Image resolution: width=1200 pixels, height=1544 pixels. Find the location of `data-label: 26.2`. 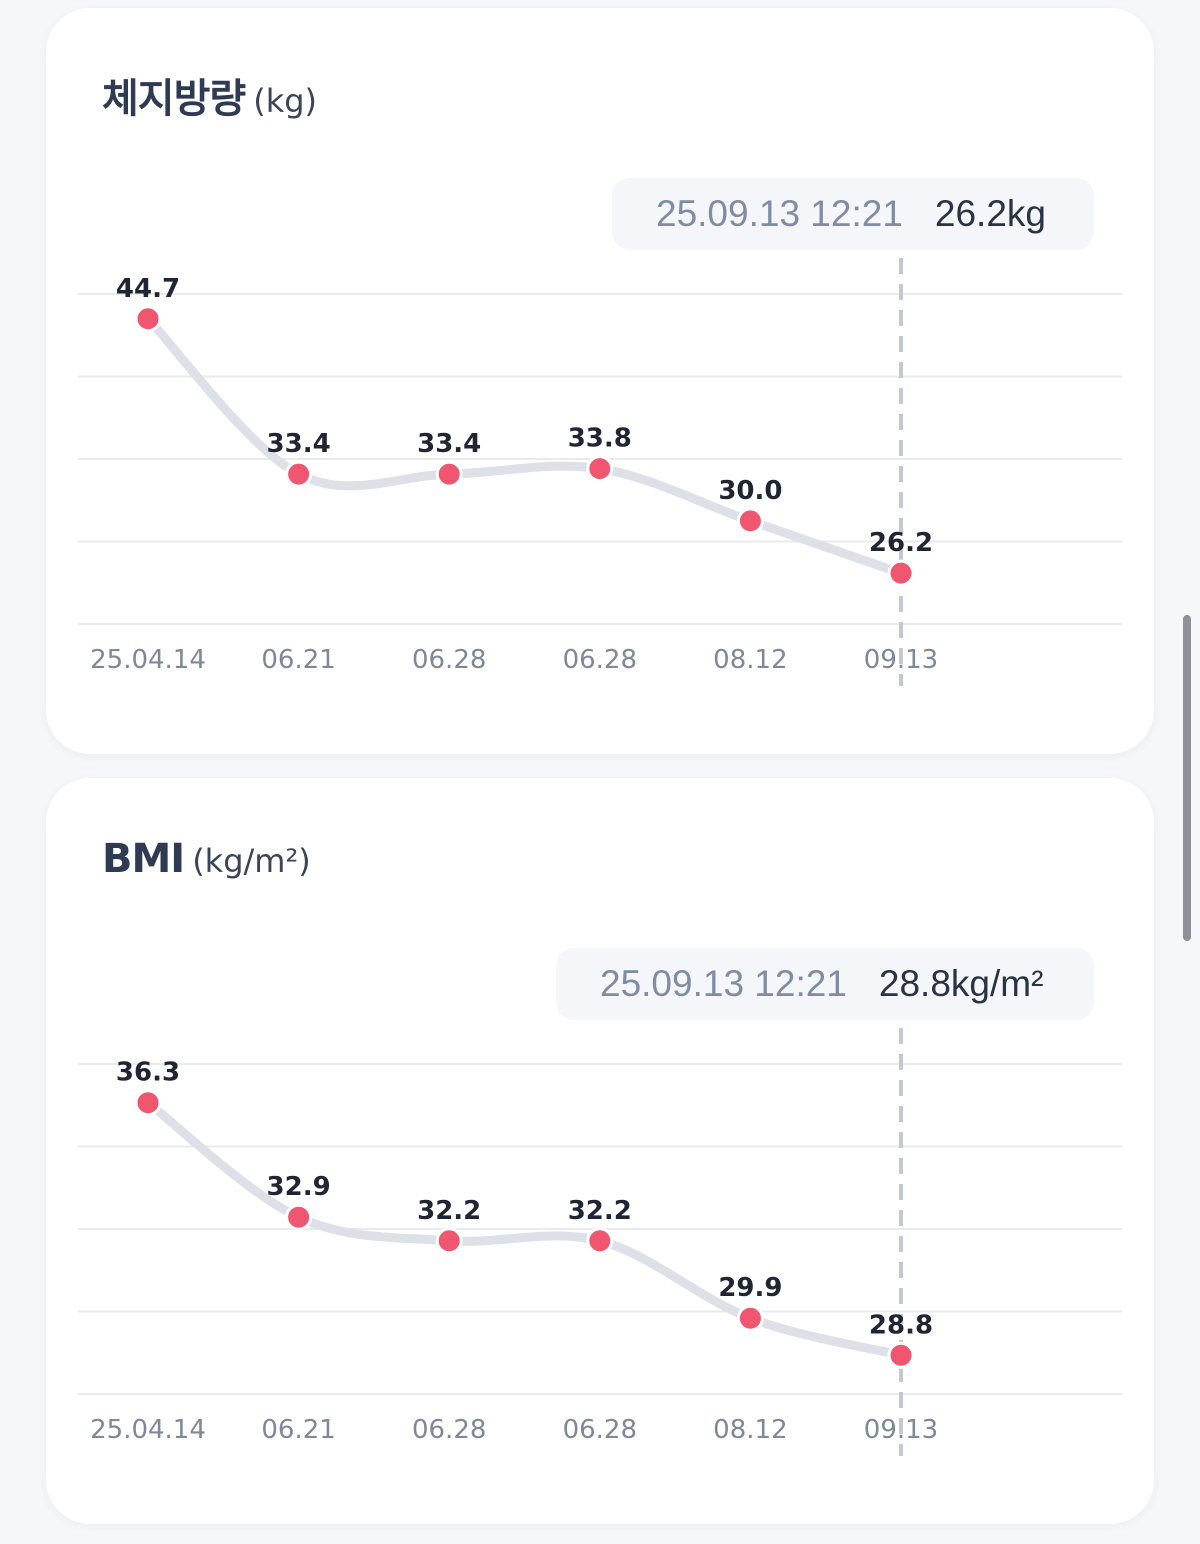

data-label: 26.2 is located at coordinates (901, 543).